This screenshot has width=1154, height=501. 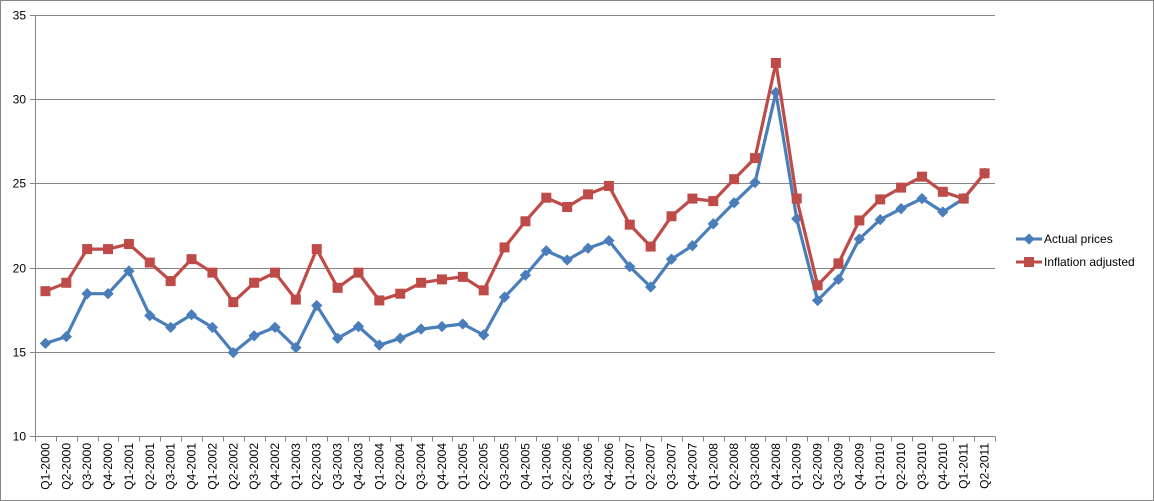 What do you see at coordinates (880, 466) in the screenshot?
I see `x-tick-label: Q1-2010` at bounding box center [880, 466].